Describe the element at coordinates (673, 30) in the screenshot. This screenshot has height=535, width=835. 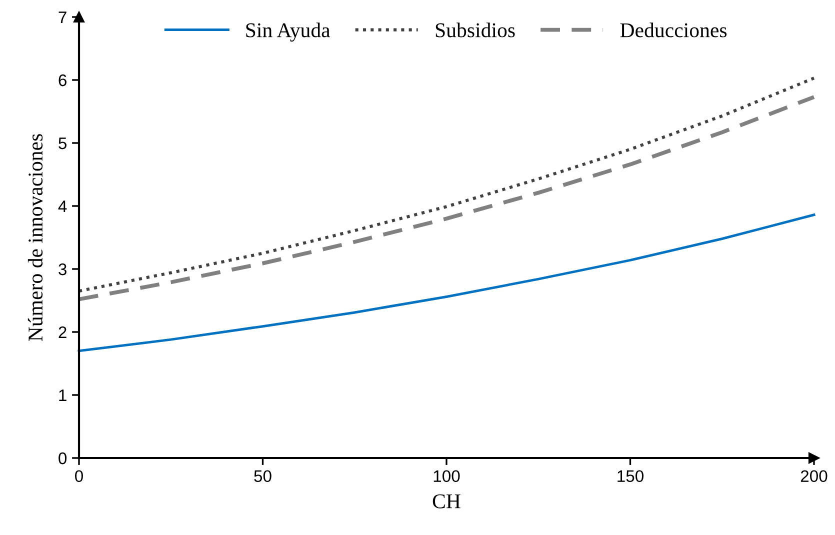
I see `legend-label: Deducciones` at that location.